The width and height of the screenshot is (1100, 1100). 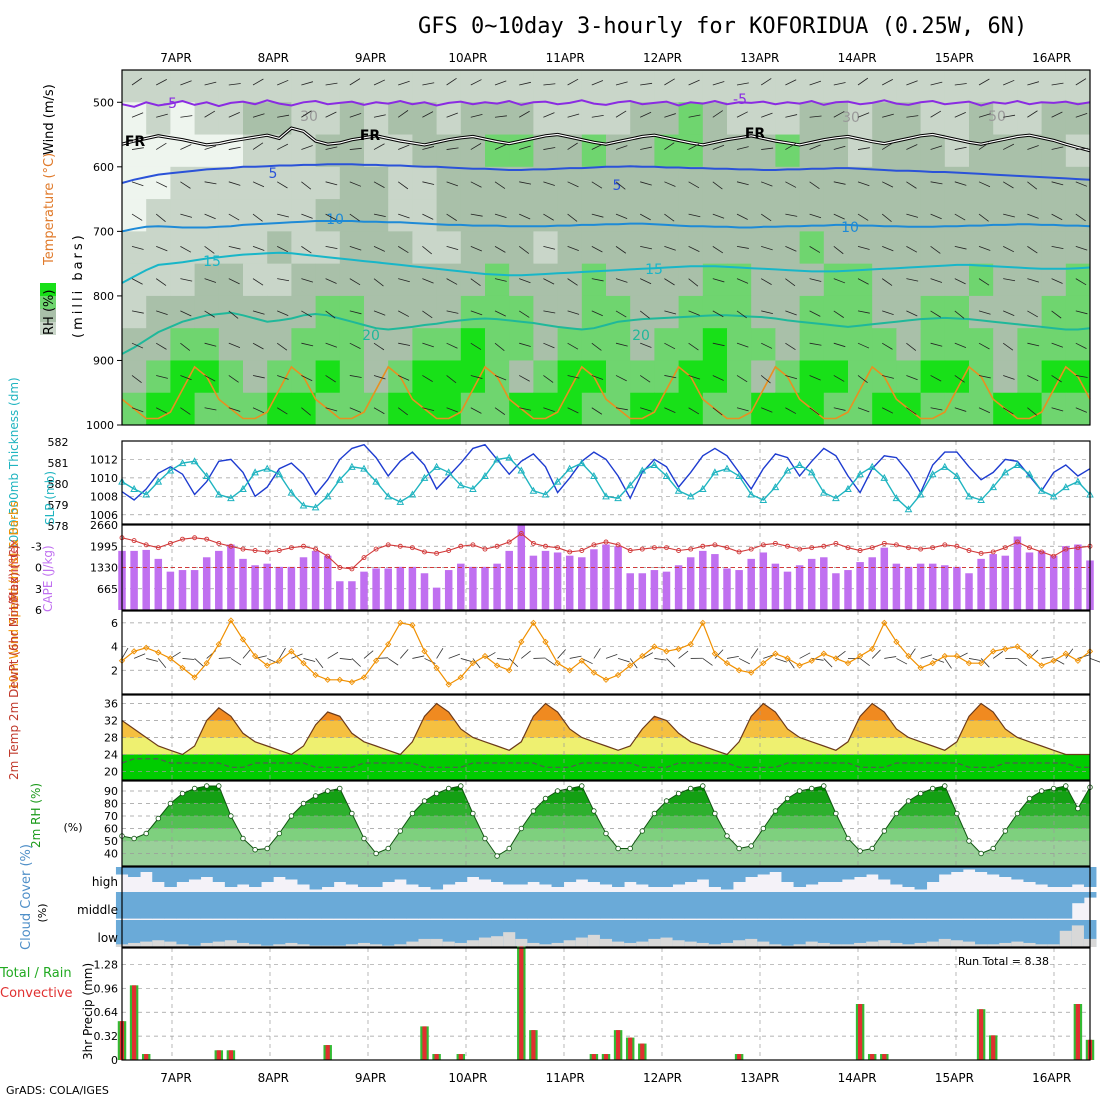 I want to click on dewpoint-line, so click(x=605, y=763).